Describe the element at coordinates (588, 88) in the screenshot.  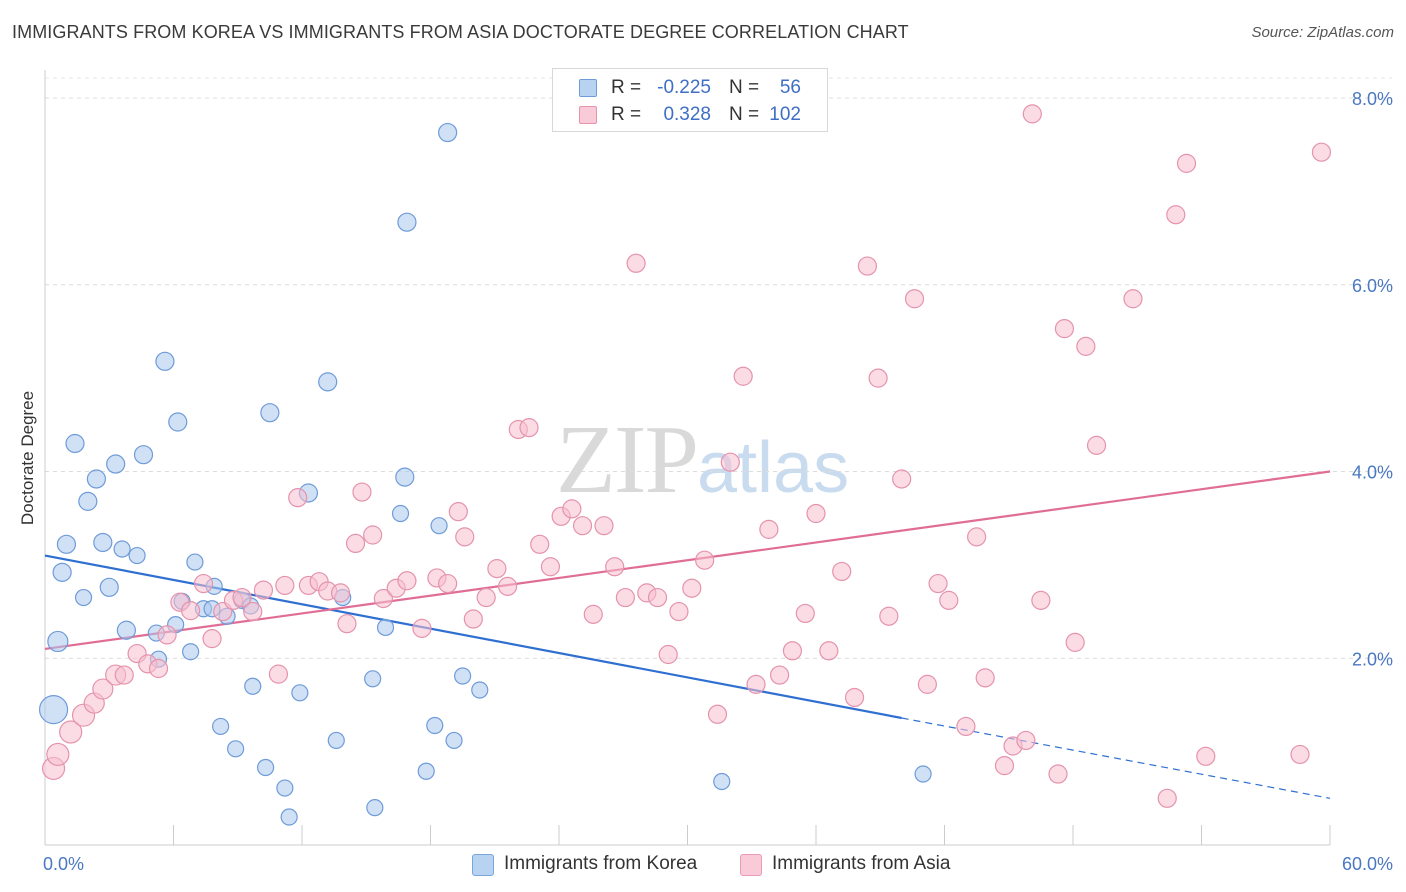
I see `legend-swatch-korea` at that location.